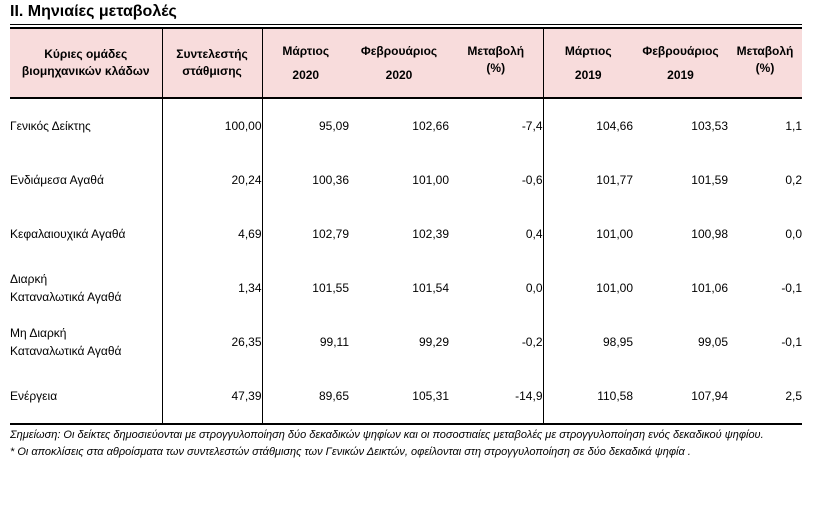  Describe the element at coordinates (496, 288) in the screenshot. I see `cell-chg2020: 0,0` at that location.